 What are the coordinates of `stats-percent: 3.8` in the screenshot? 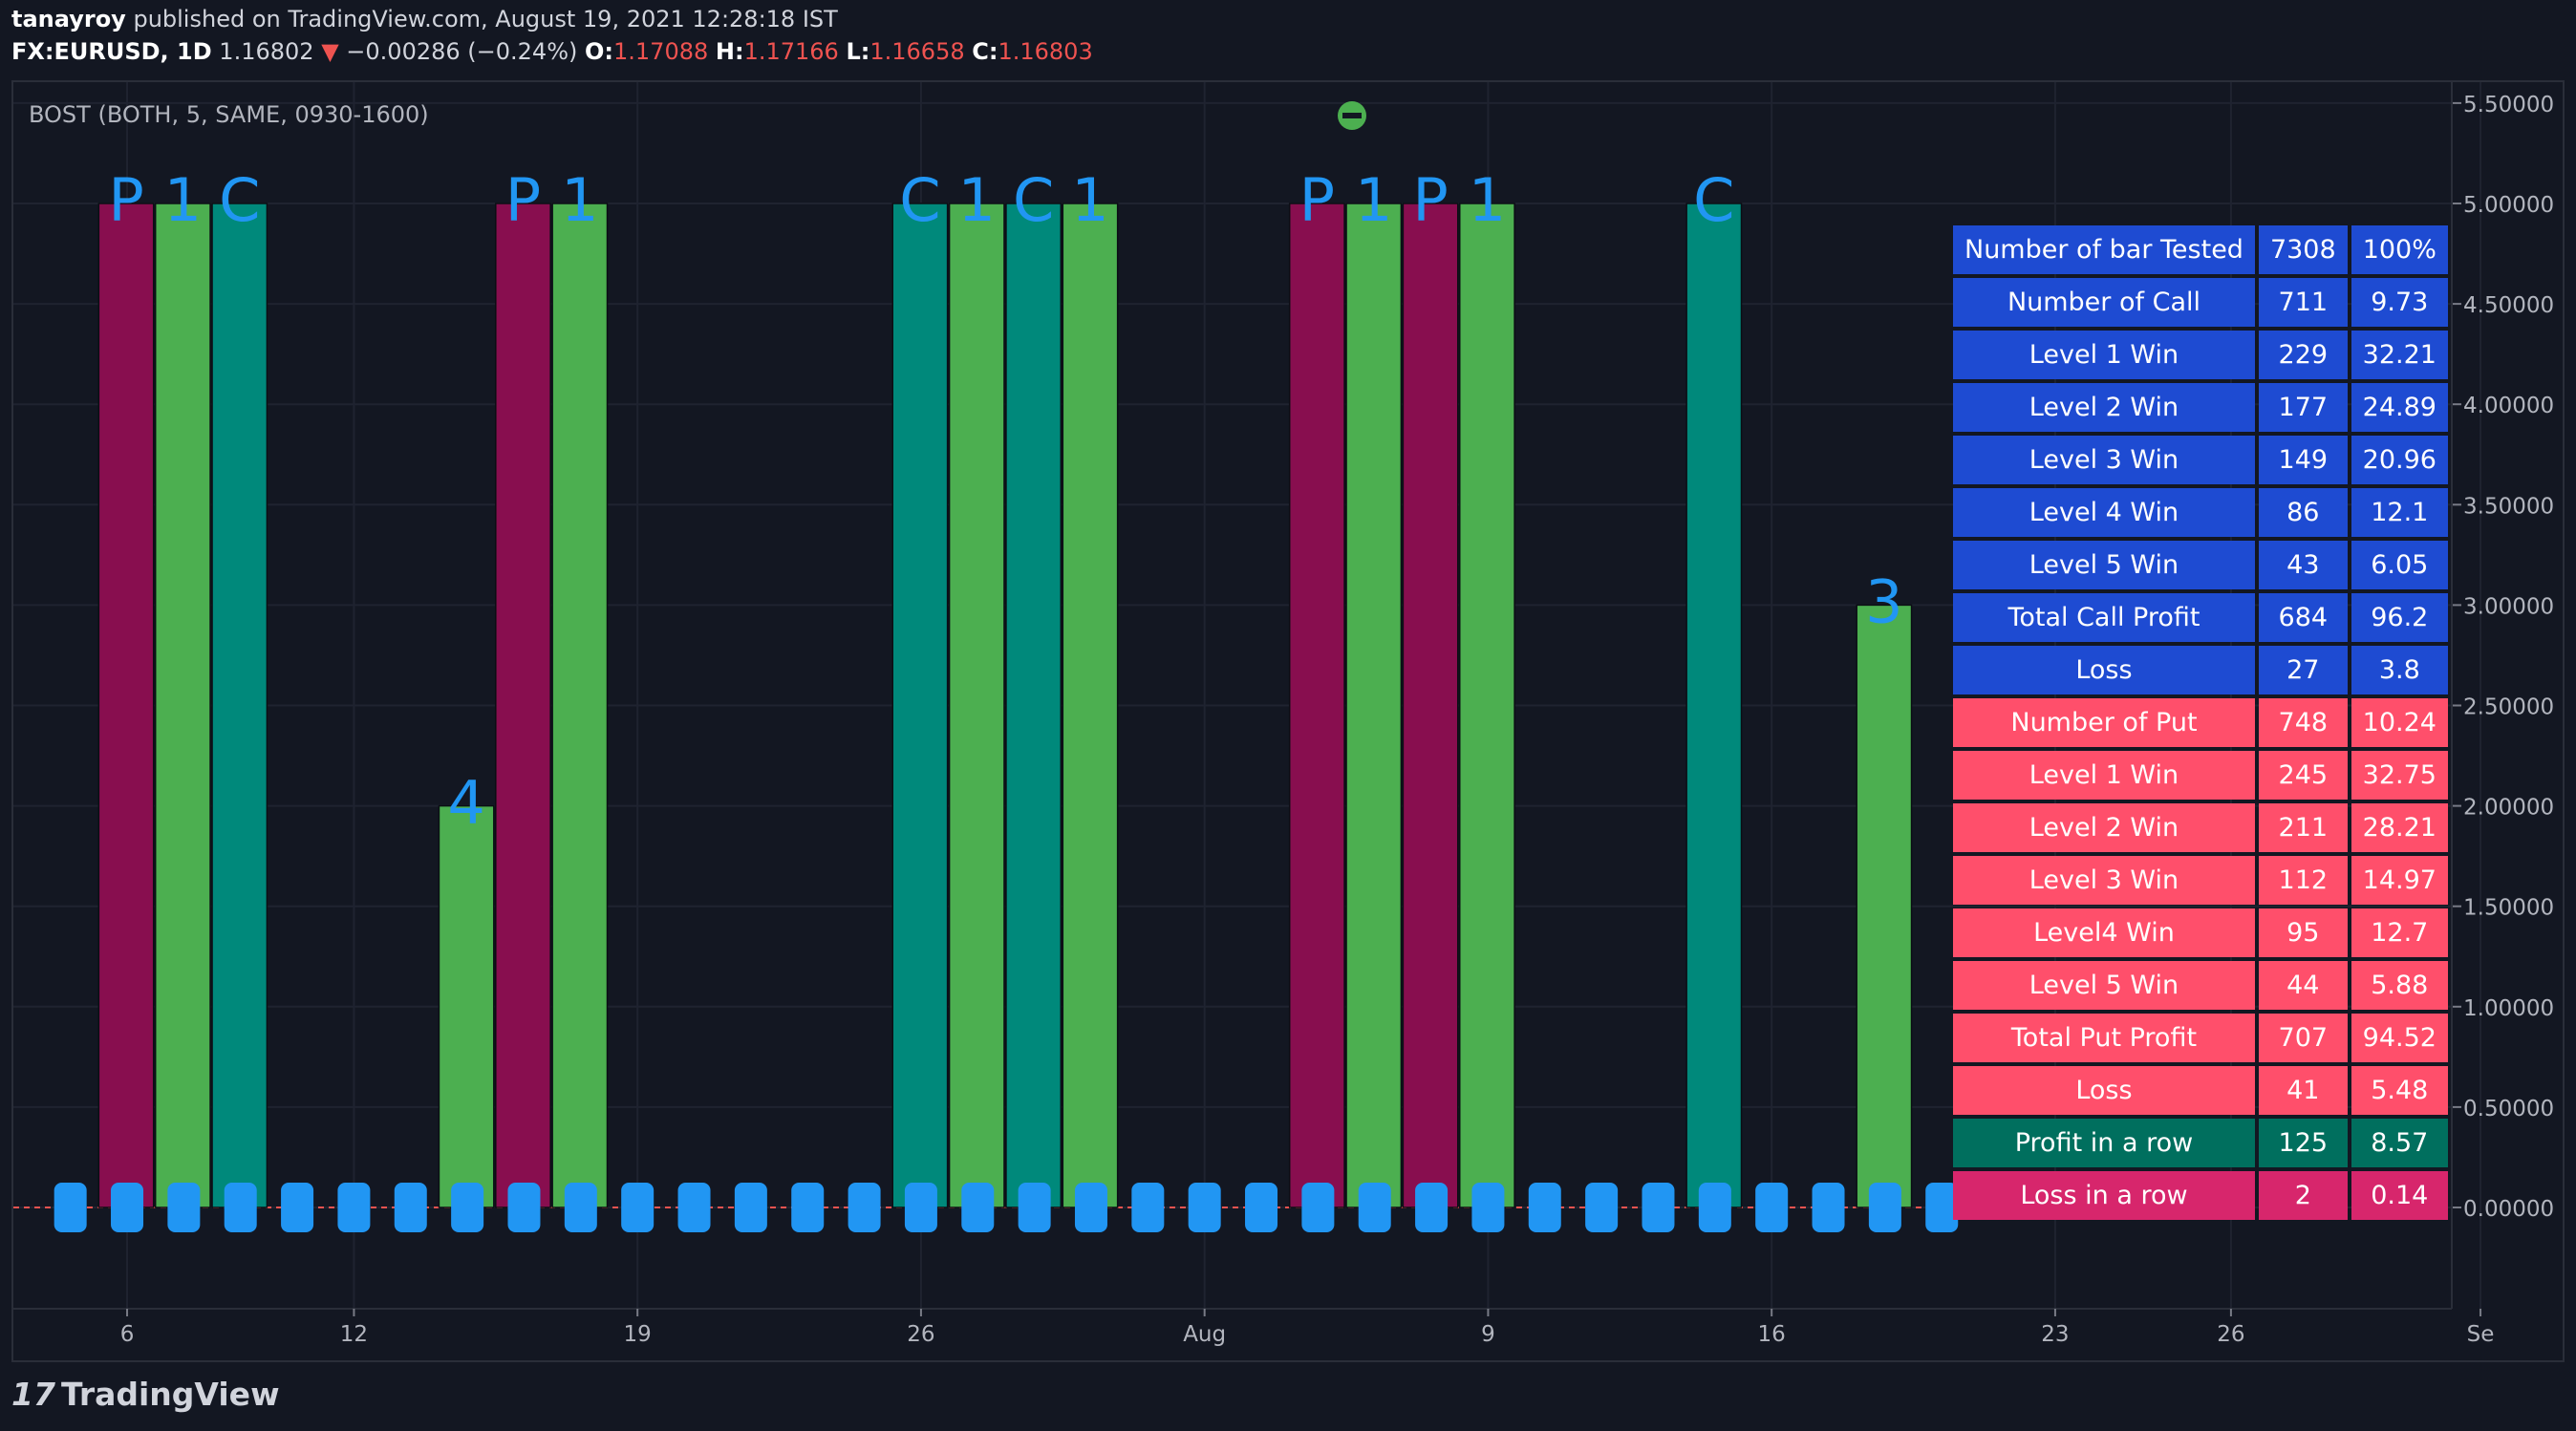 It's located at (2399, 670).